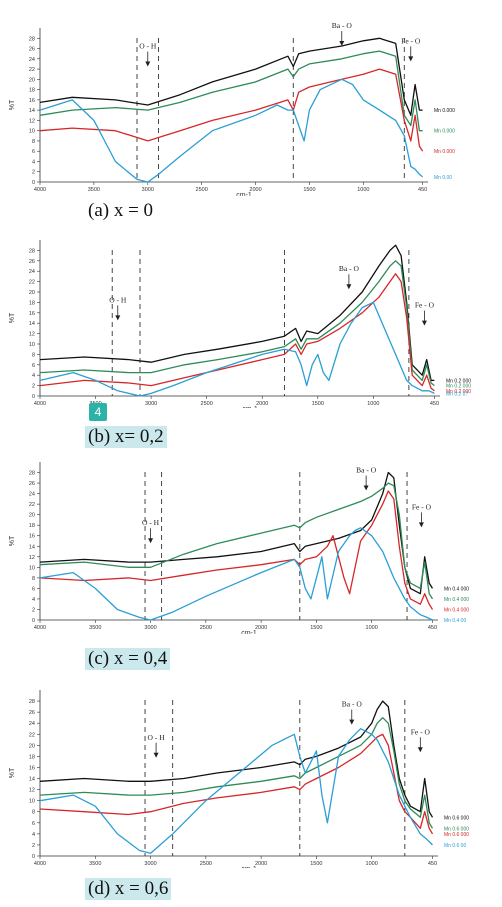  Describe the element at coordinates (32, 757) in the screenshot. I see `y-tick-label: 18` at that location.